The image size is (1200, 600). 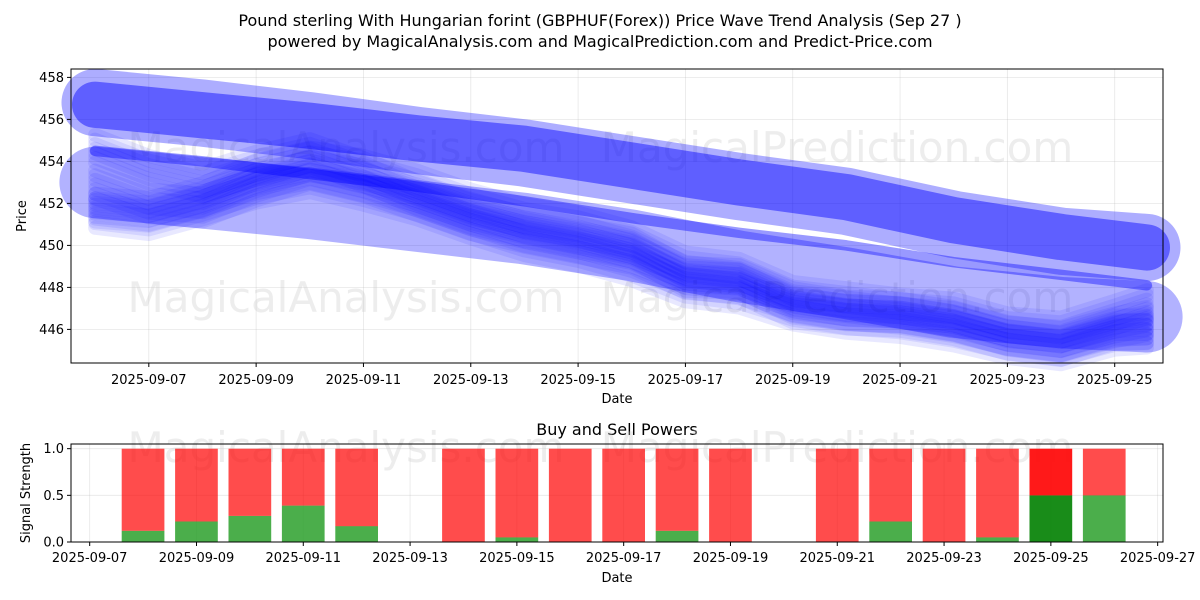 I want to click on signal-y-axis-label: Signal Strength, so click(x=26, y=493).